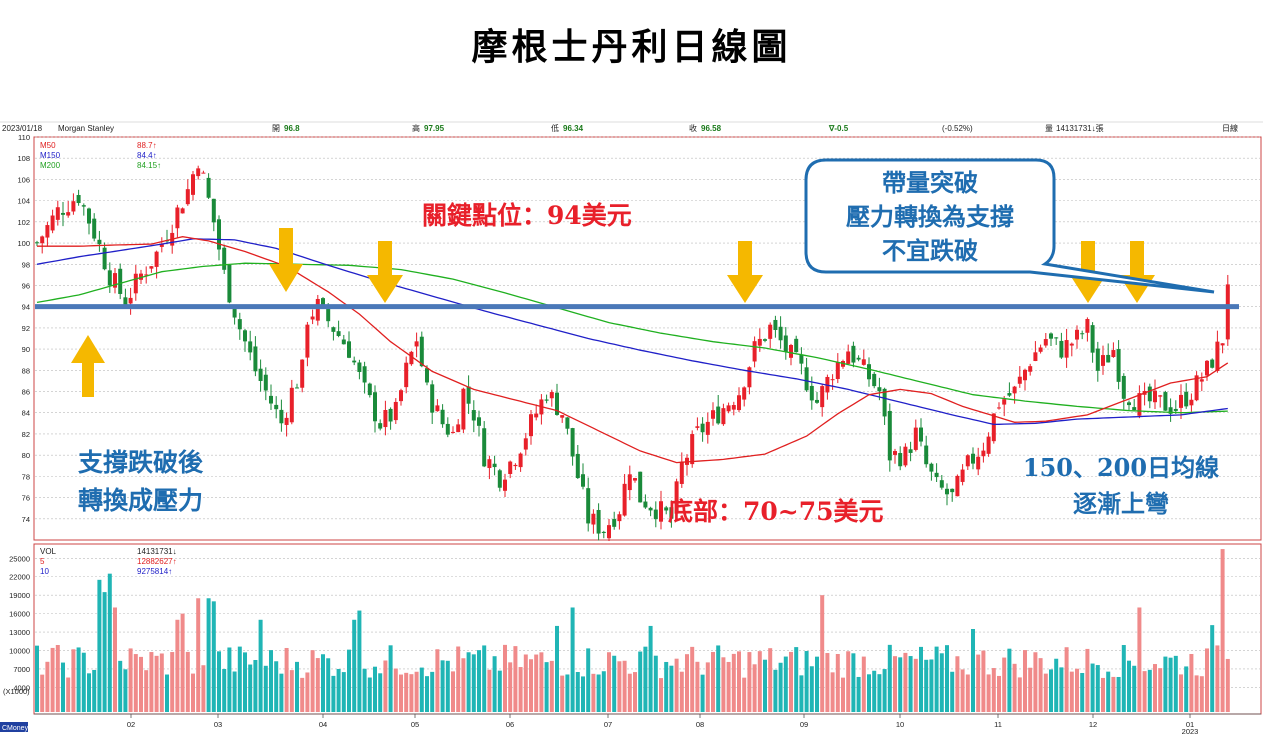 Image resolution: width=1263 pixels, height=738 pixels. Describe the element at coordinates (157, 551) in the screenshot. I see `vol-legend-value: 14131731↓` at that location.